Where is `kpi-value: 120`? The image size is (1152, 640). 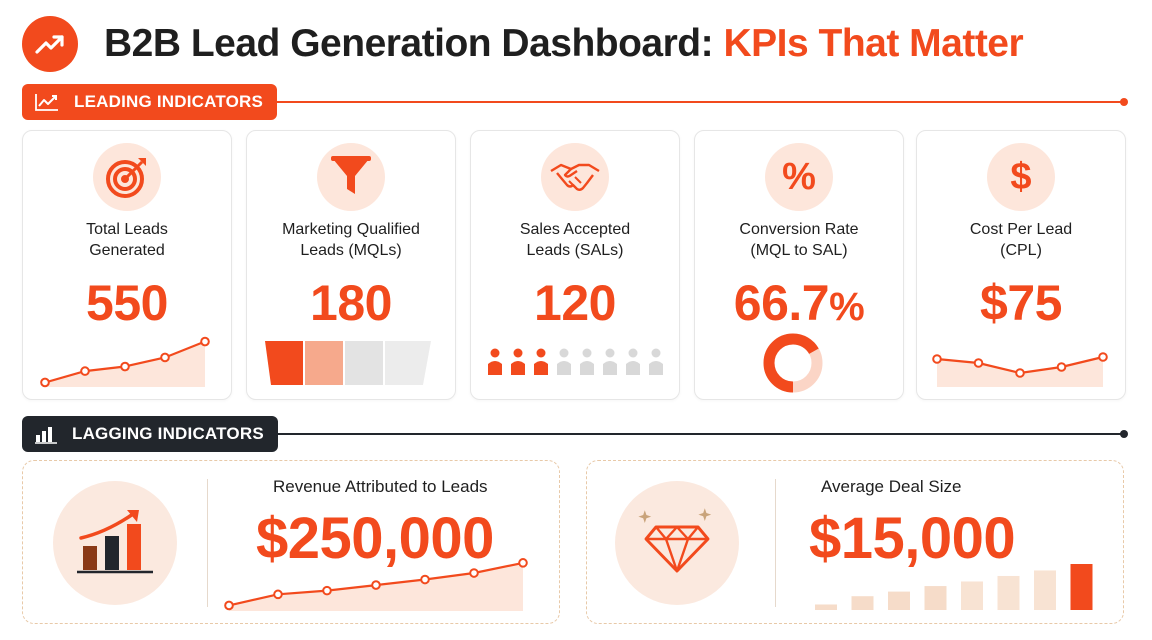 kpi-value: 120 is located at coordinates (575, 303).